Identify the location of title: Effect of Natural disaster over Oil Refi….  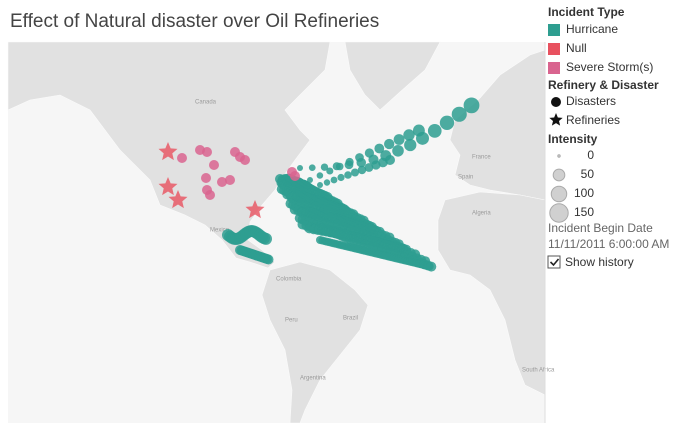
(194, 21).